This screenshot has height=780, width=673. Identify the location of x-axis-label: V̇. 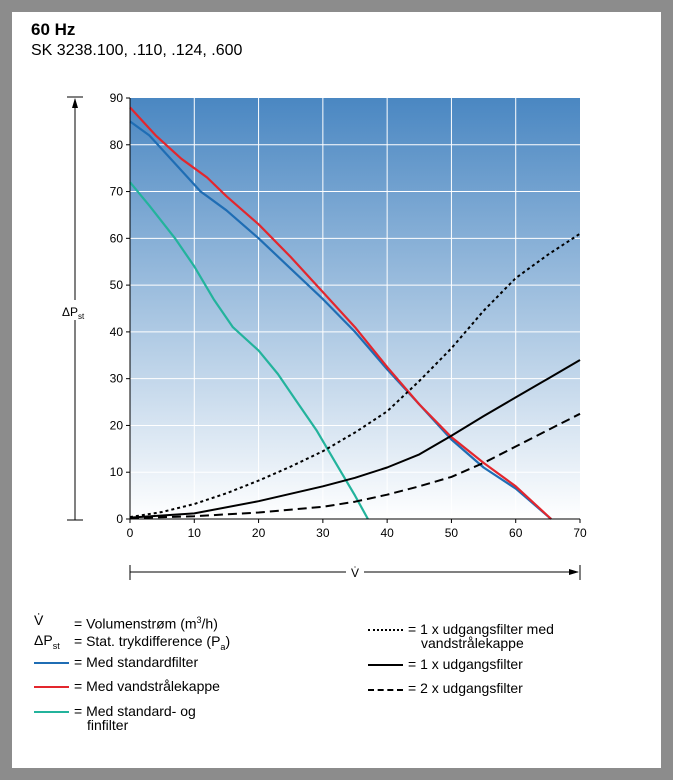
(355, 573).